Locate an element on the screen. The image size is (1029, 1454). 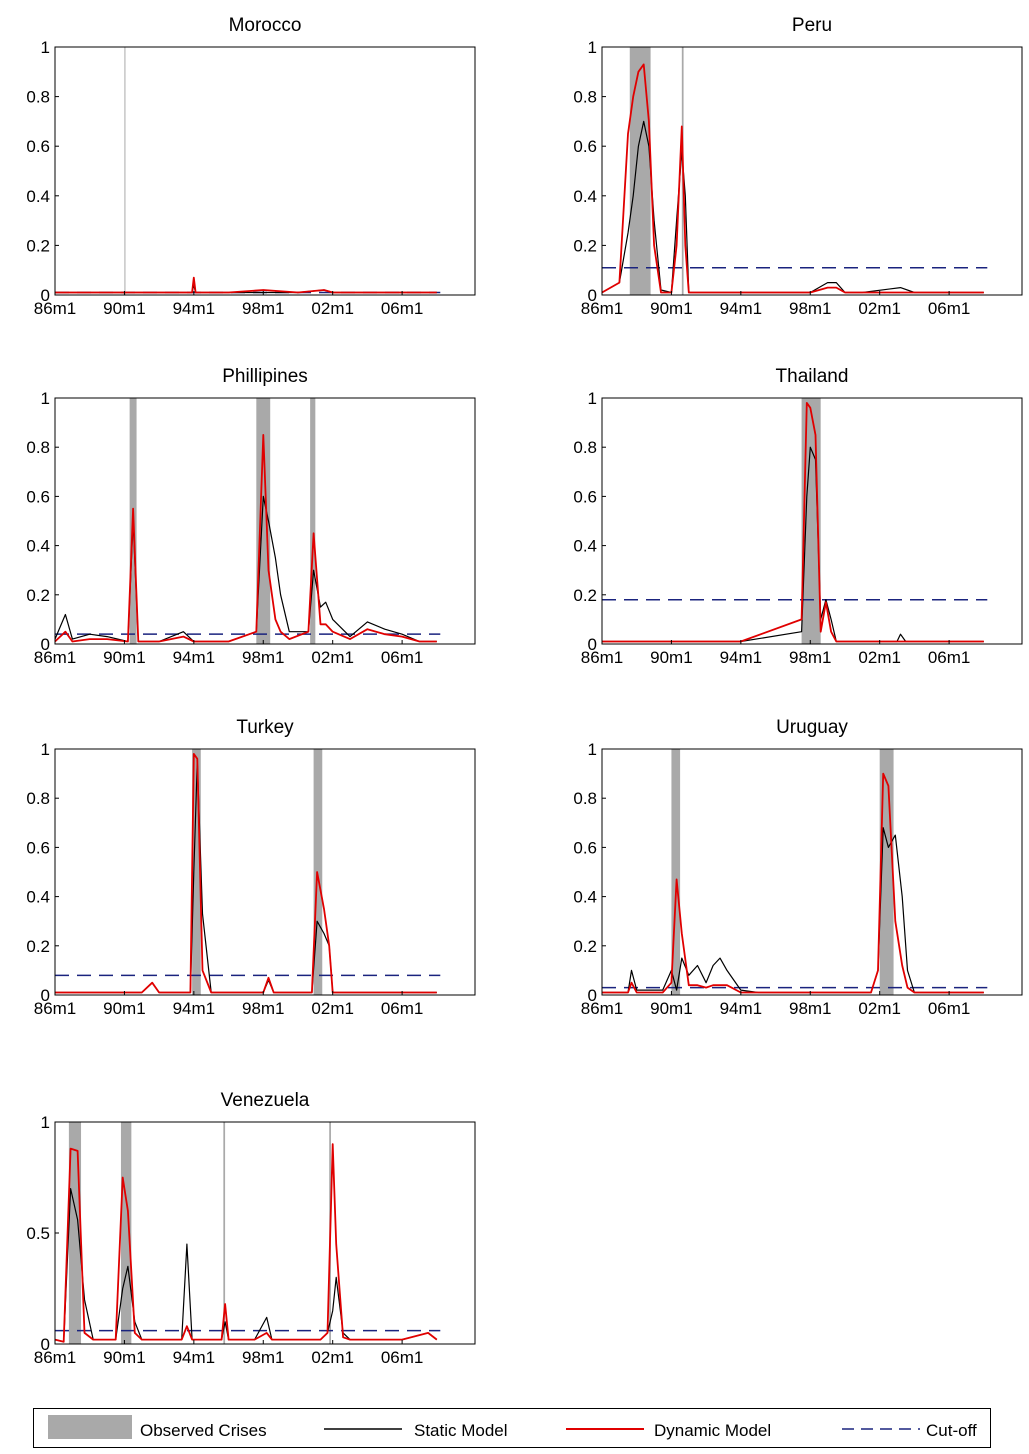
chart-title: Peru is located at coordinates (812, 25).